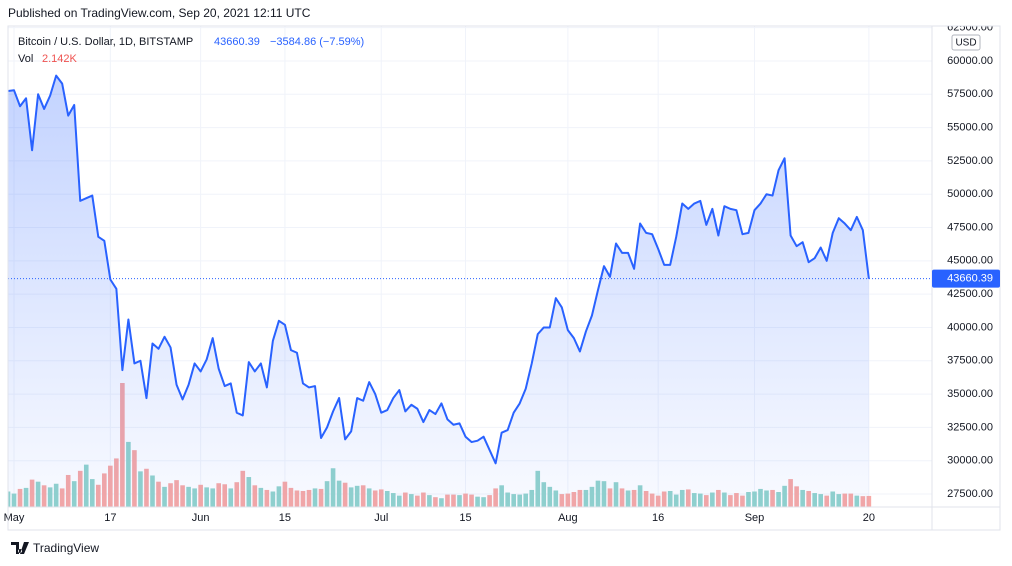  Describe the element at coordinates (970, 461) in the screenshot. I see `y-tick-label: 30000.00` at that location.